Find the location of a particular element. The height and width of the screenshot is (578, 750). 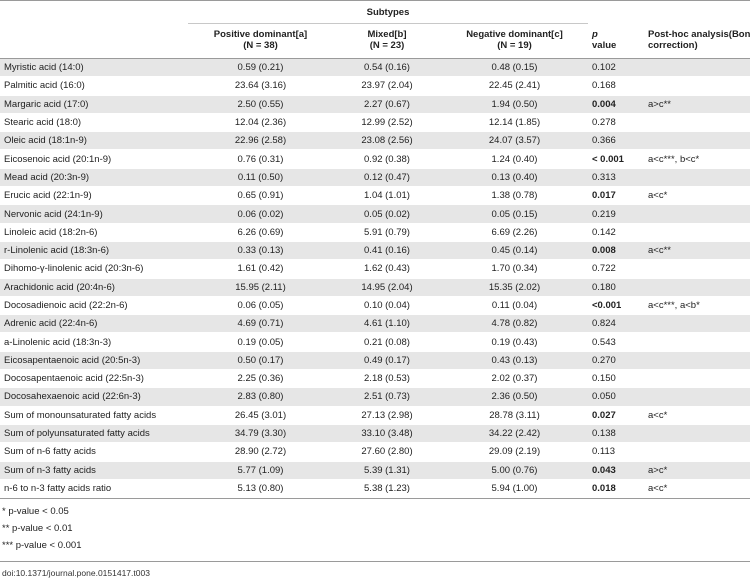

positive-dominant-cell: 0.19 (0.05) is located at coordinates (260, 342).